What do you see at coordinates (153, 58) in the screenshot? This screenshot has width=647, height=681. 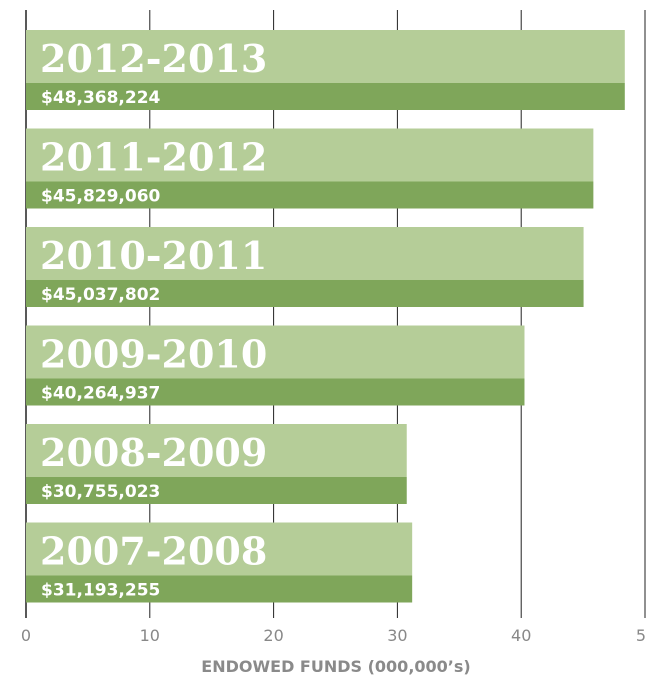 I see `category-label: 2012-2013` at bounding box center [153, 58].